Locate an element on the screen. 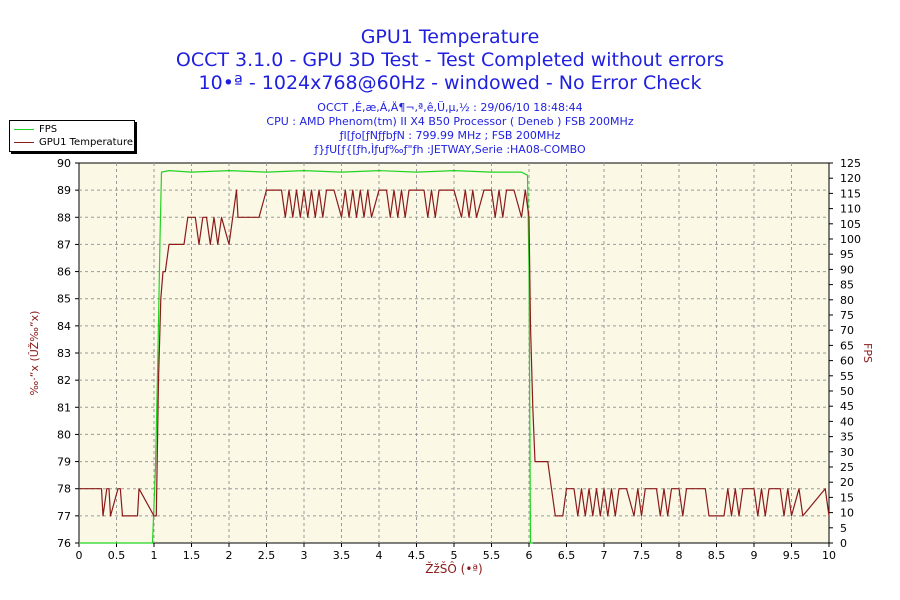 The width and height of the screenshot is (900, 600). y-right-tick-label: 125 is located at coordinates (850, 163).